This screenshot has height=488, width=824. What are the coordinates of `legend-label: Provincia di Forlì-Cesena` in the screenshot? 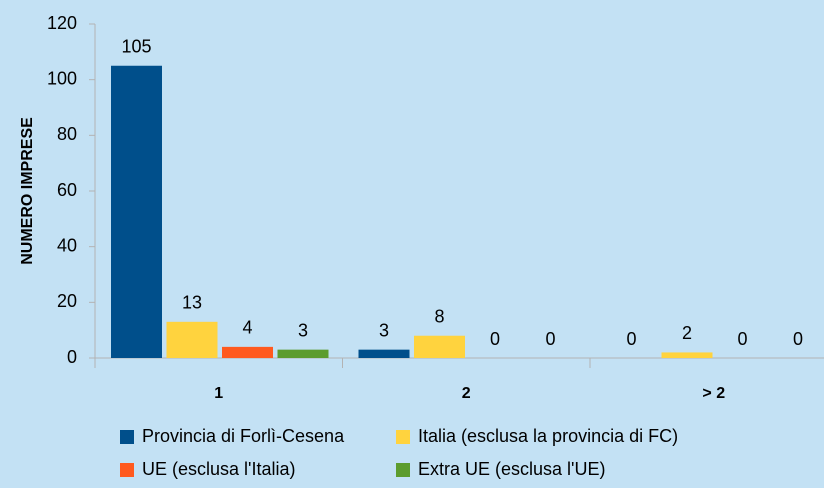 It's located at (243, 436).